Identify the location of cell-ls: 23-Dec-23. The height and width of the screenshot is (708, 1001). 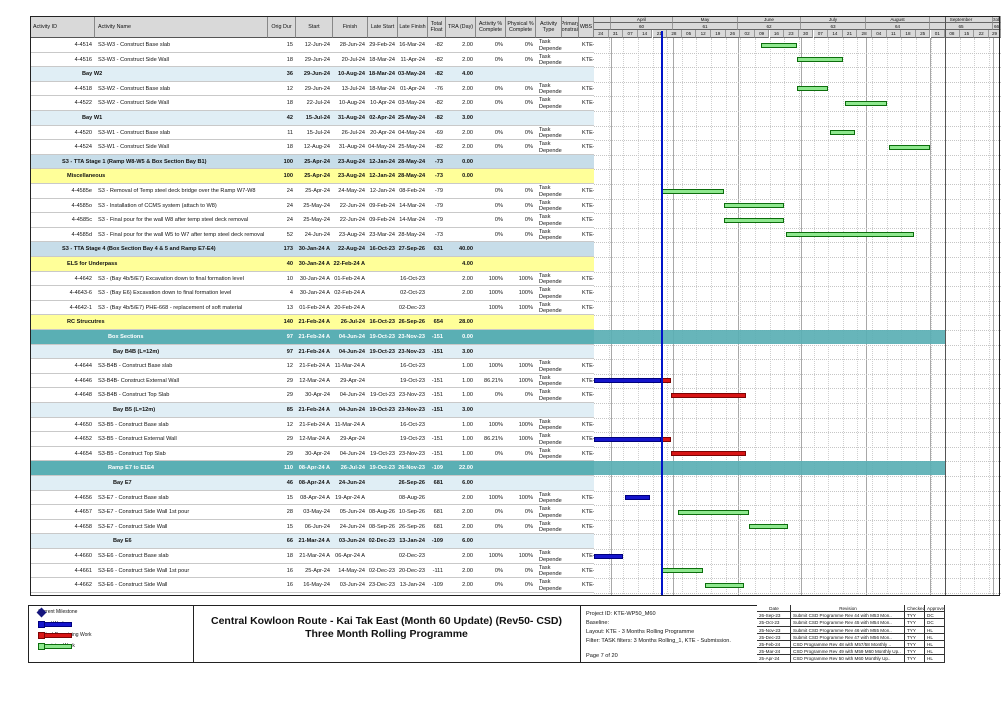
(381, 585).